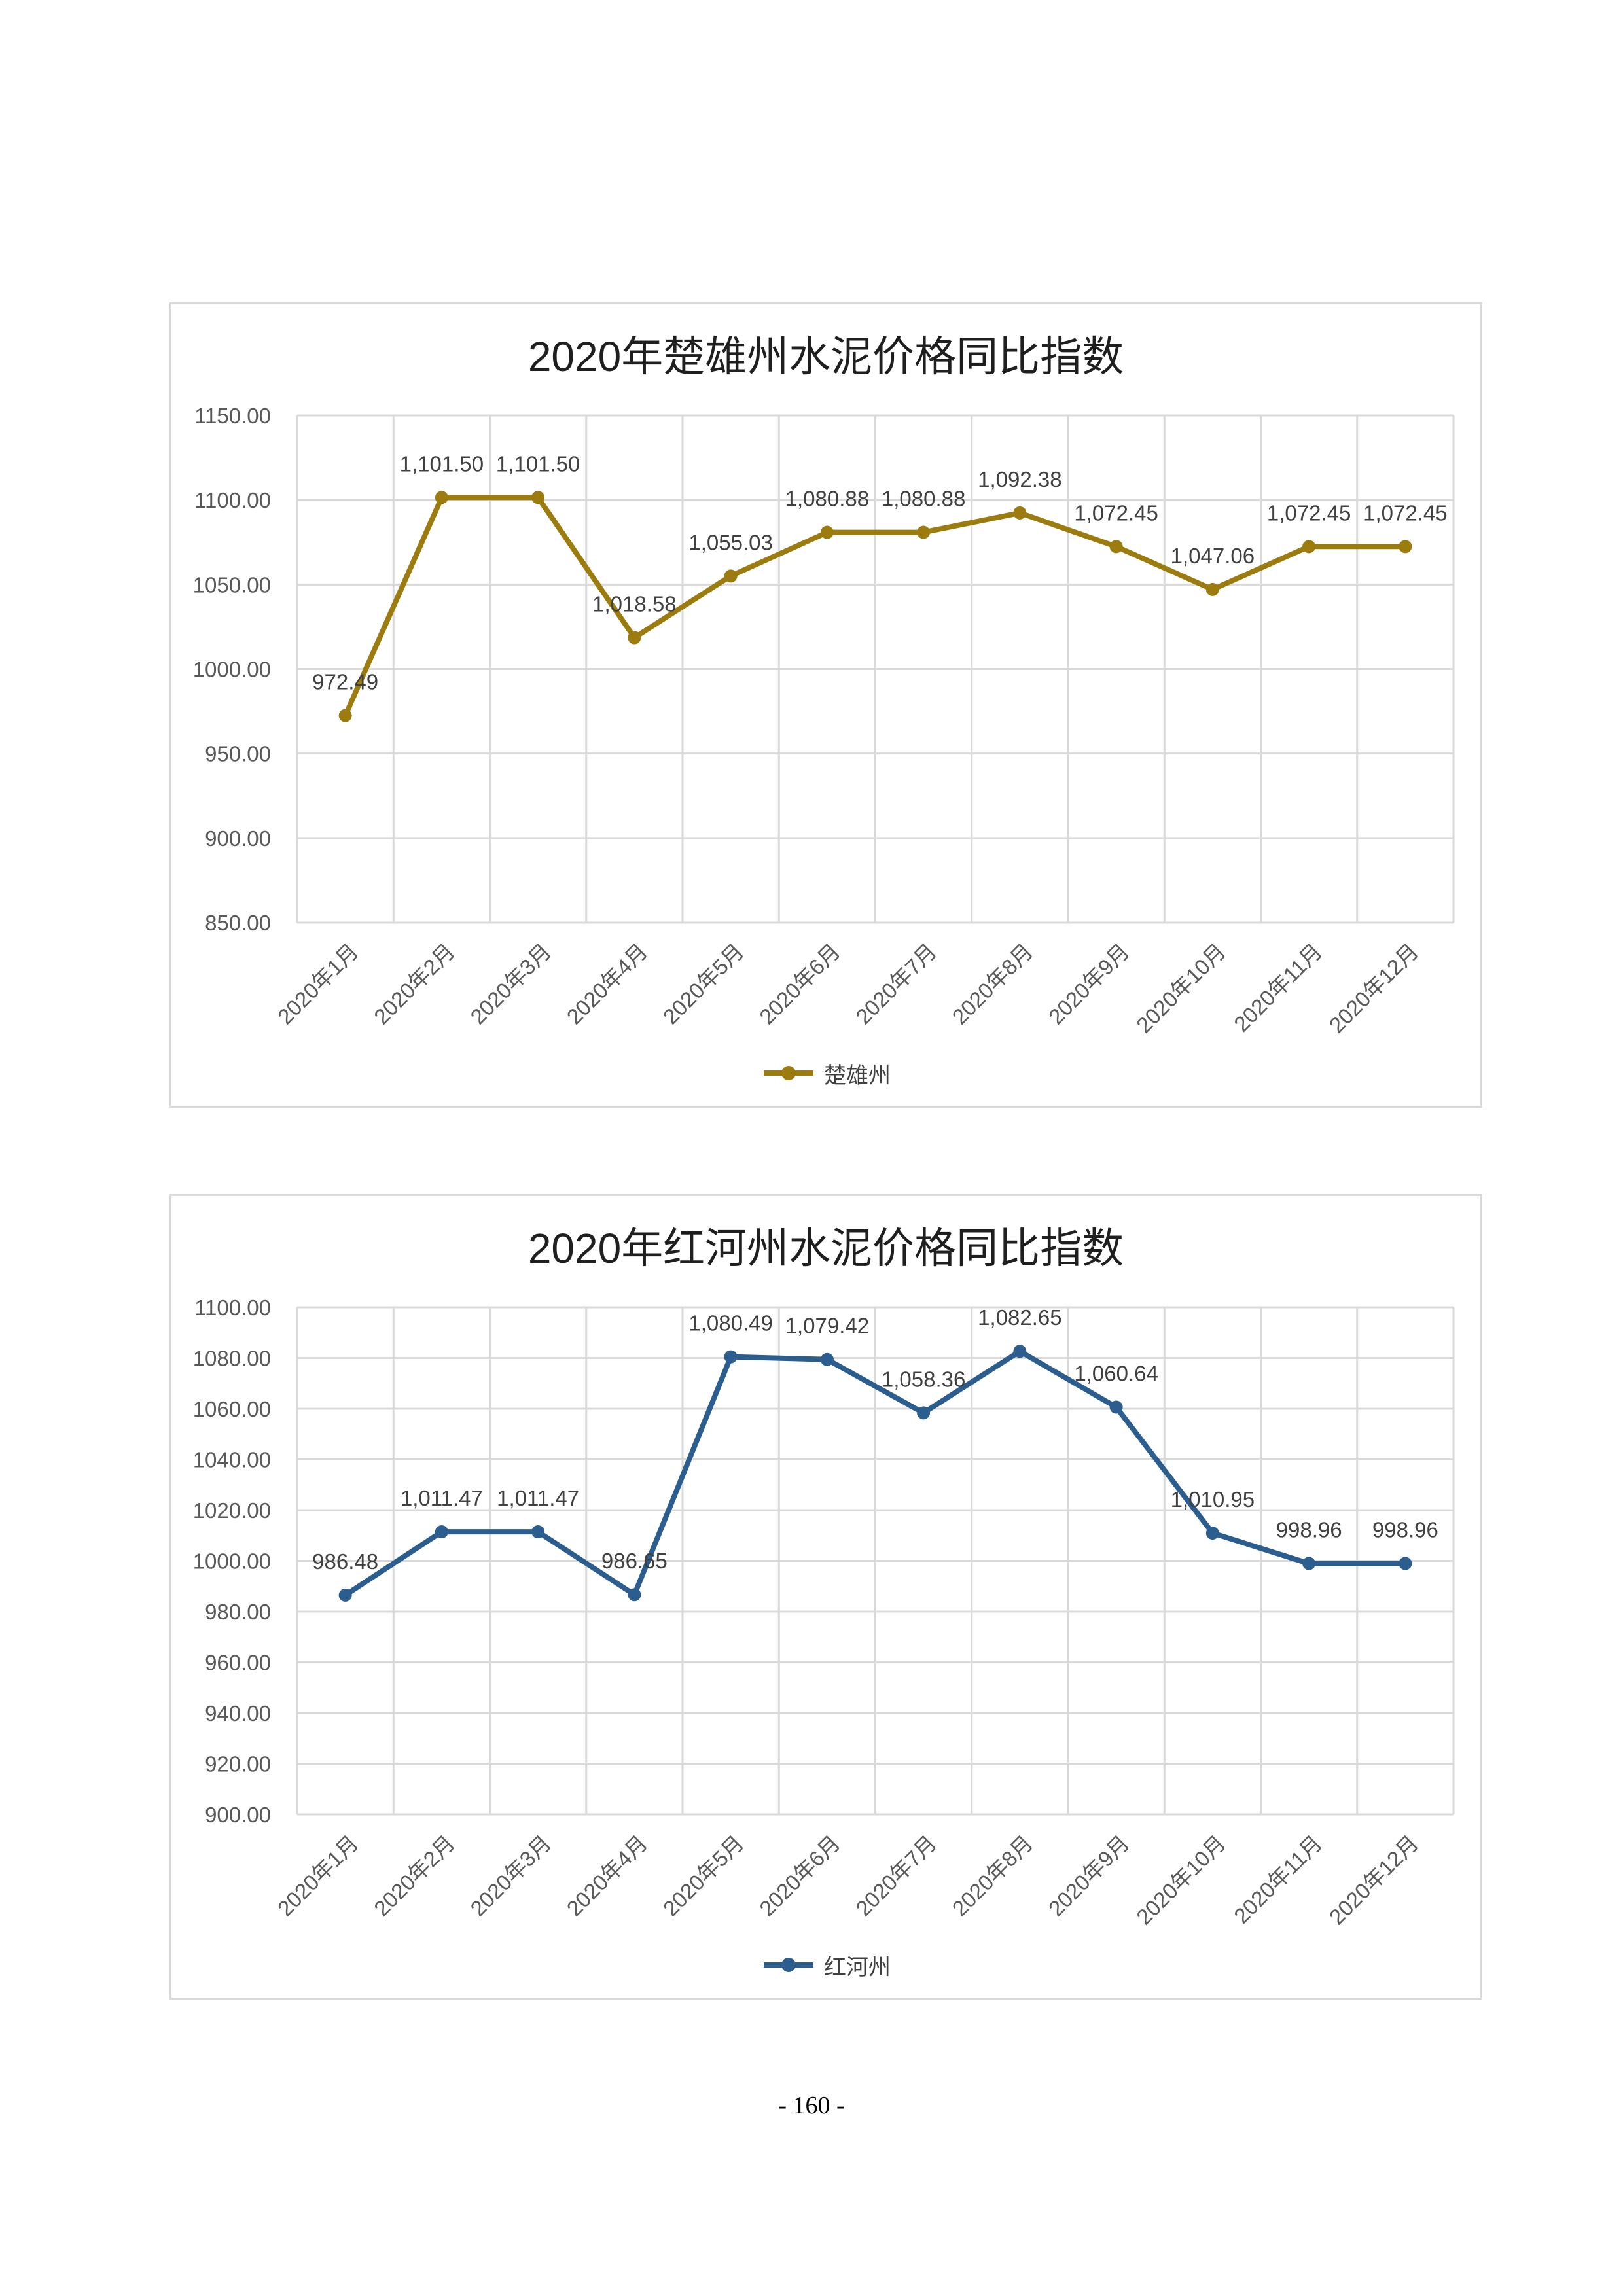 The width and height of the screenshot is (1623, 2296). I want to click on legend: 楚雄州, so click(827, 1073).